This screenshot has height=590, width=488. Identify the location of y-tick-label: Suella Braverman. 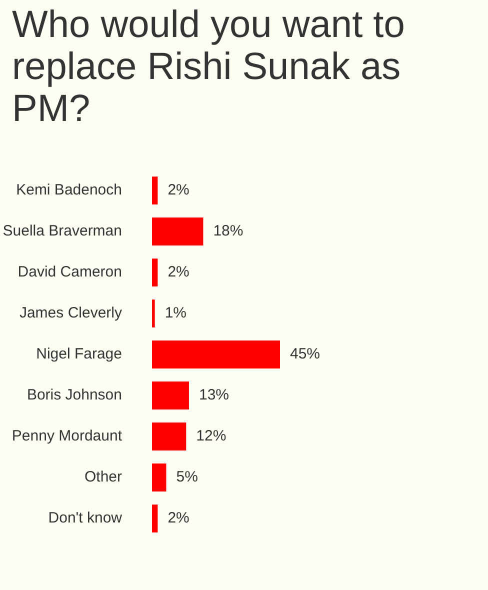
(62, 231).